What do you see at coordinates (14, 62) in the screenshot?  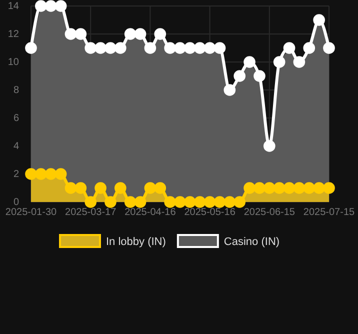 I see `y-tick-label: 10` at bounding box center [14, 62].